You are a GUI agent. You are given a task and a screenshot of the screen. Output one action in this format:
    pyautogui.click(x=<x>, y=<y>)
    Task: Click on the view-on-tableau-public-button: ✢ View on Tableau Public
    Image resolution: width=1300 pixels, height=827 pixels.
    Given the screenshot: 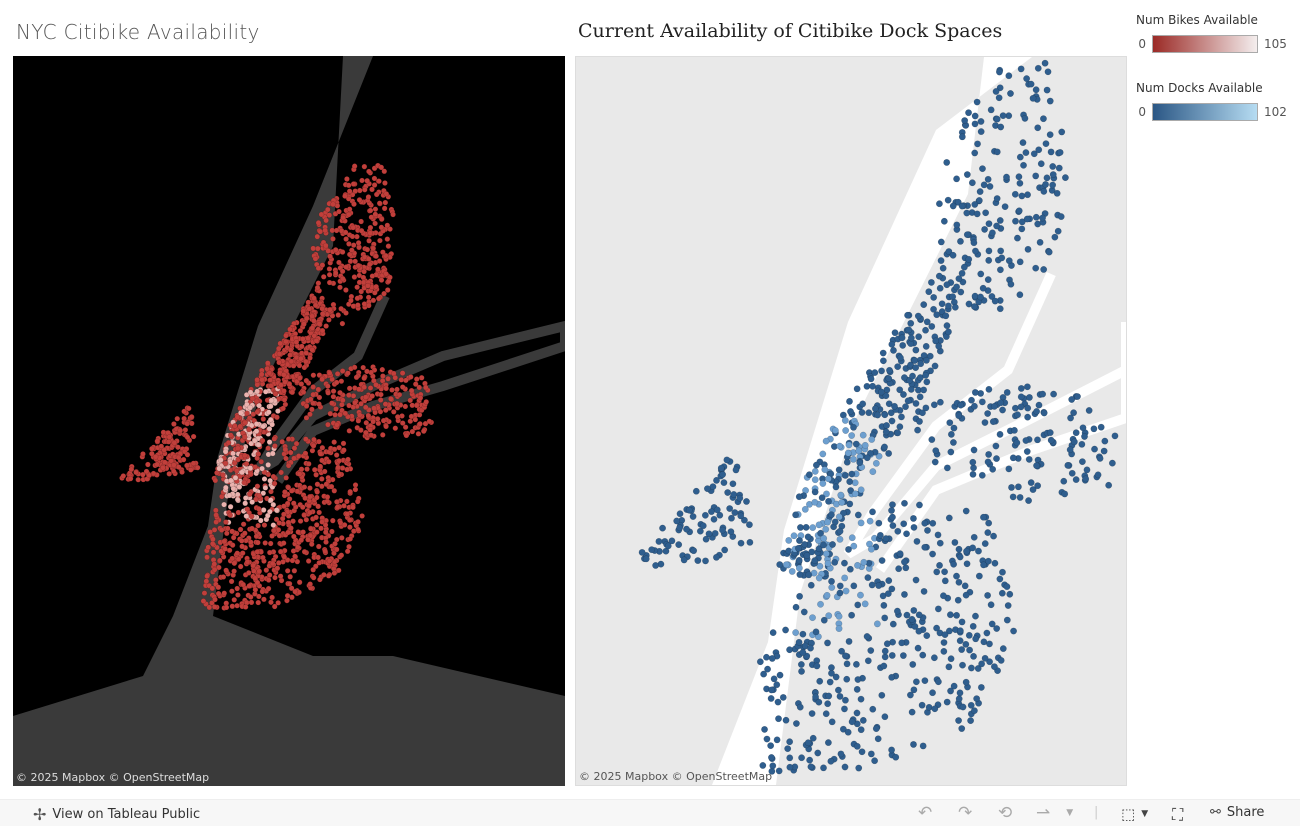 What is the action you would take?
    pyautogui.click(x=116, y=814)
    